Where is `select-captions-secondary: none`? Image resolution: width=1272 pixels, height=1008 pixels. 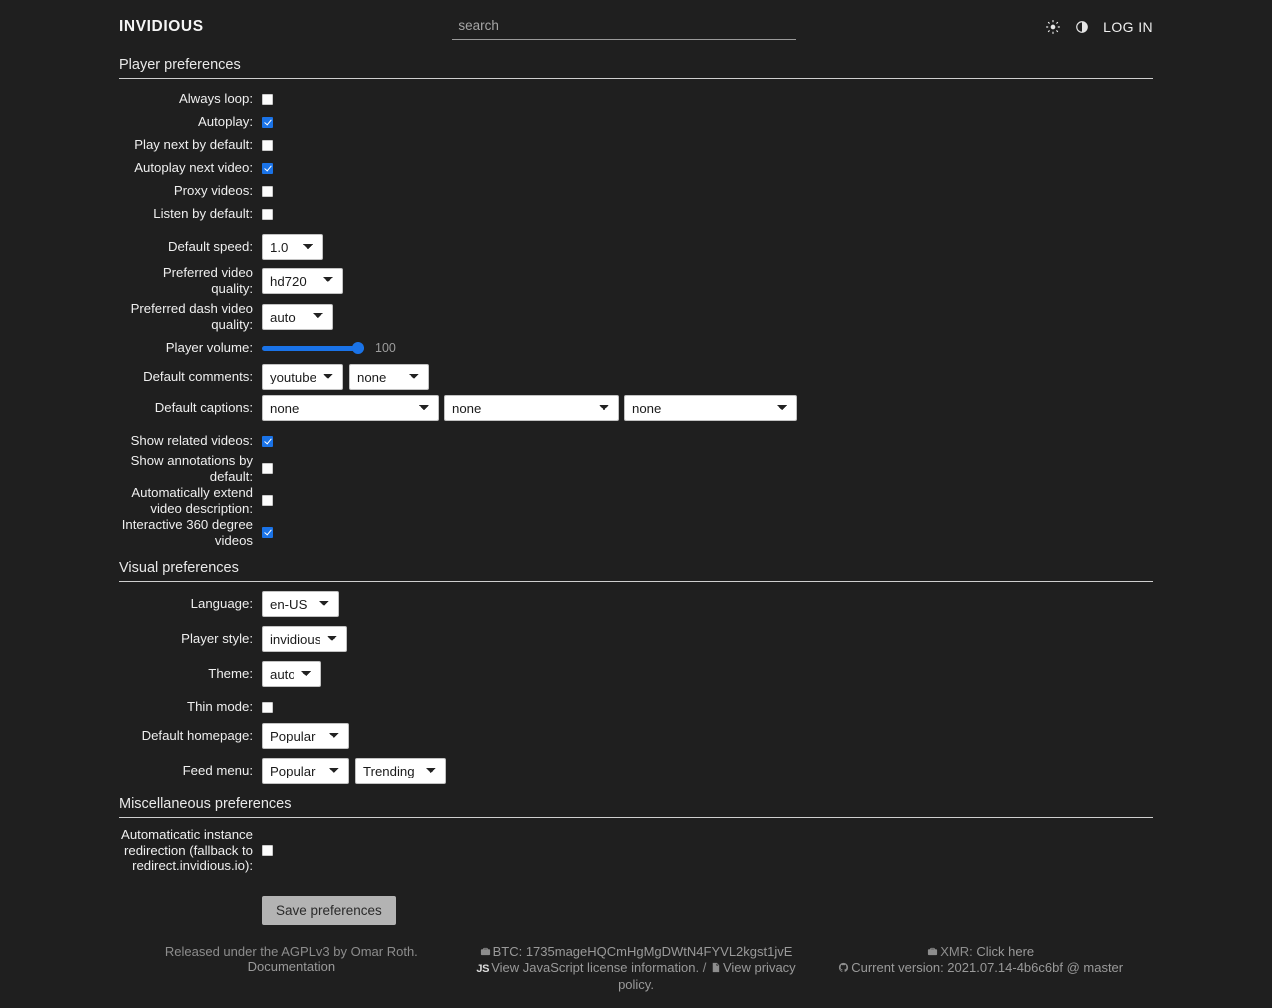 select-captions-secondary: none is located at coordinates (531, 408).